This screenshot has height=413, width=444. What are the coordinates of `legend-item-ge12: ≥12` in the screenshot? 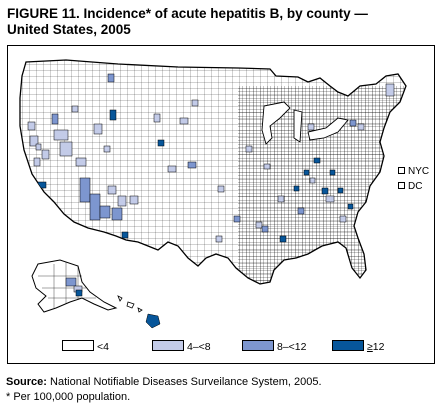 It's located at (358, 347).